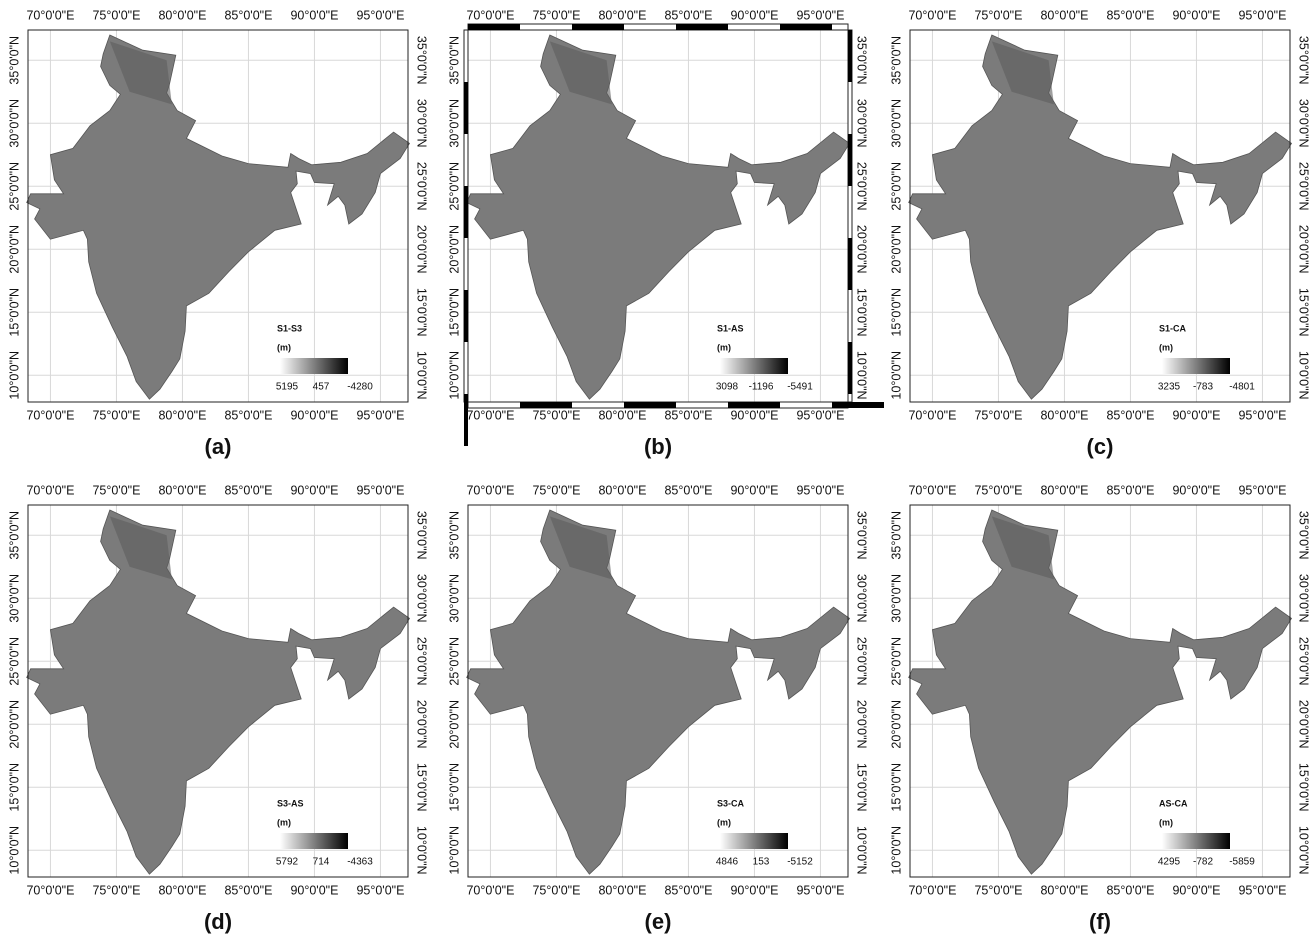  What do you see at coordinates (1203, 862) in the screenshot?
I see `legend-value: -782` at bounding box center [1203, 862].